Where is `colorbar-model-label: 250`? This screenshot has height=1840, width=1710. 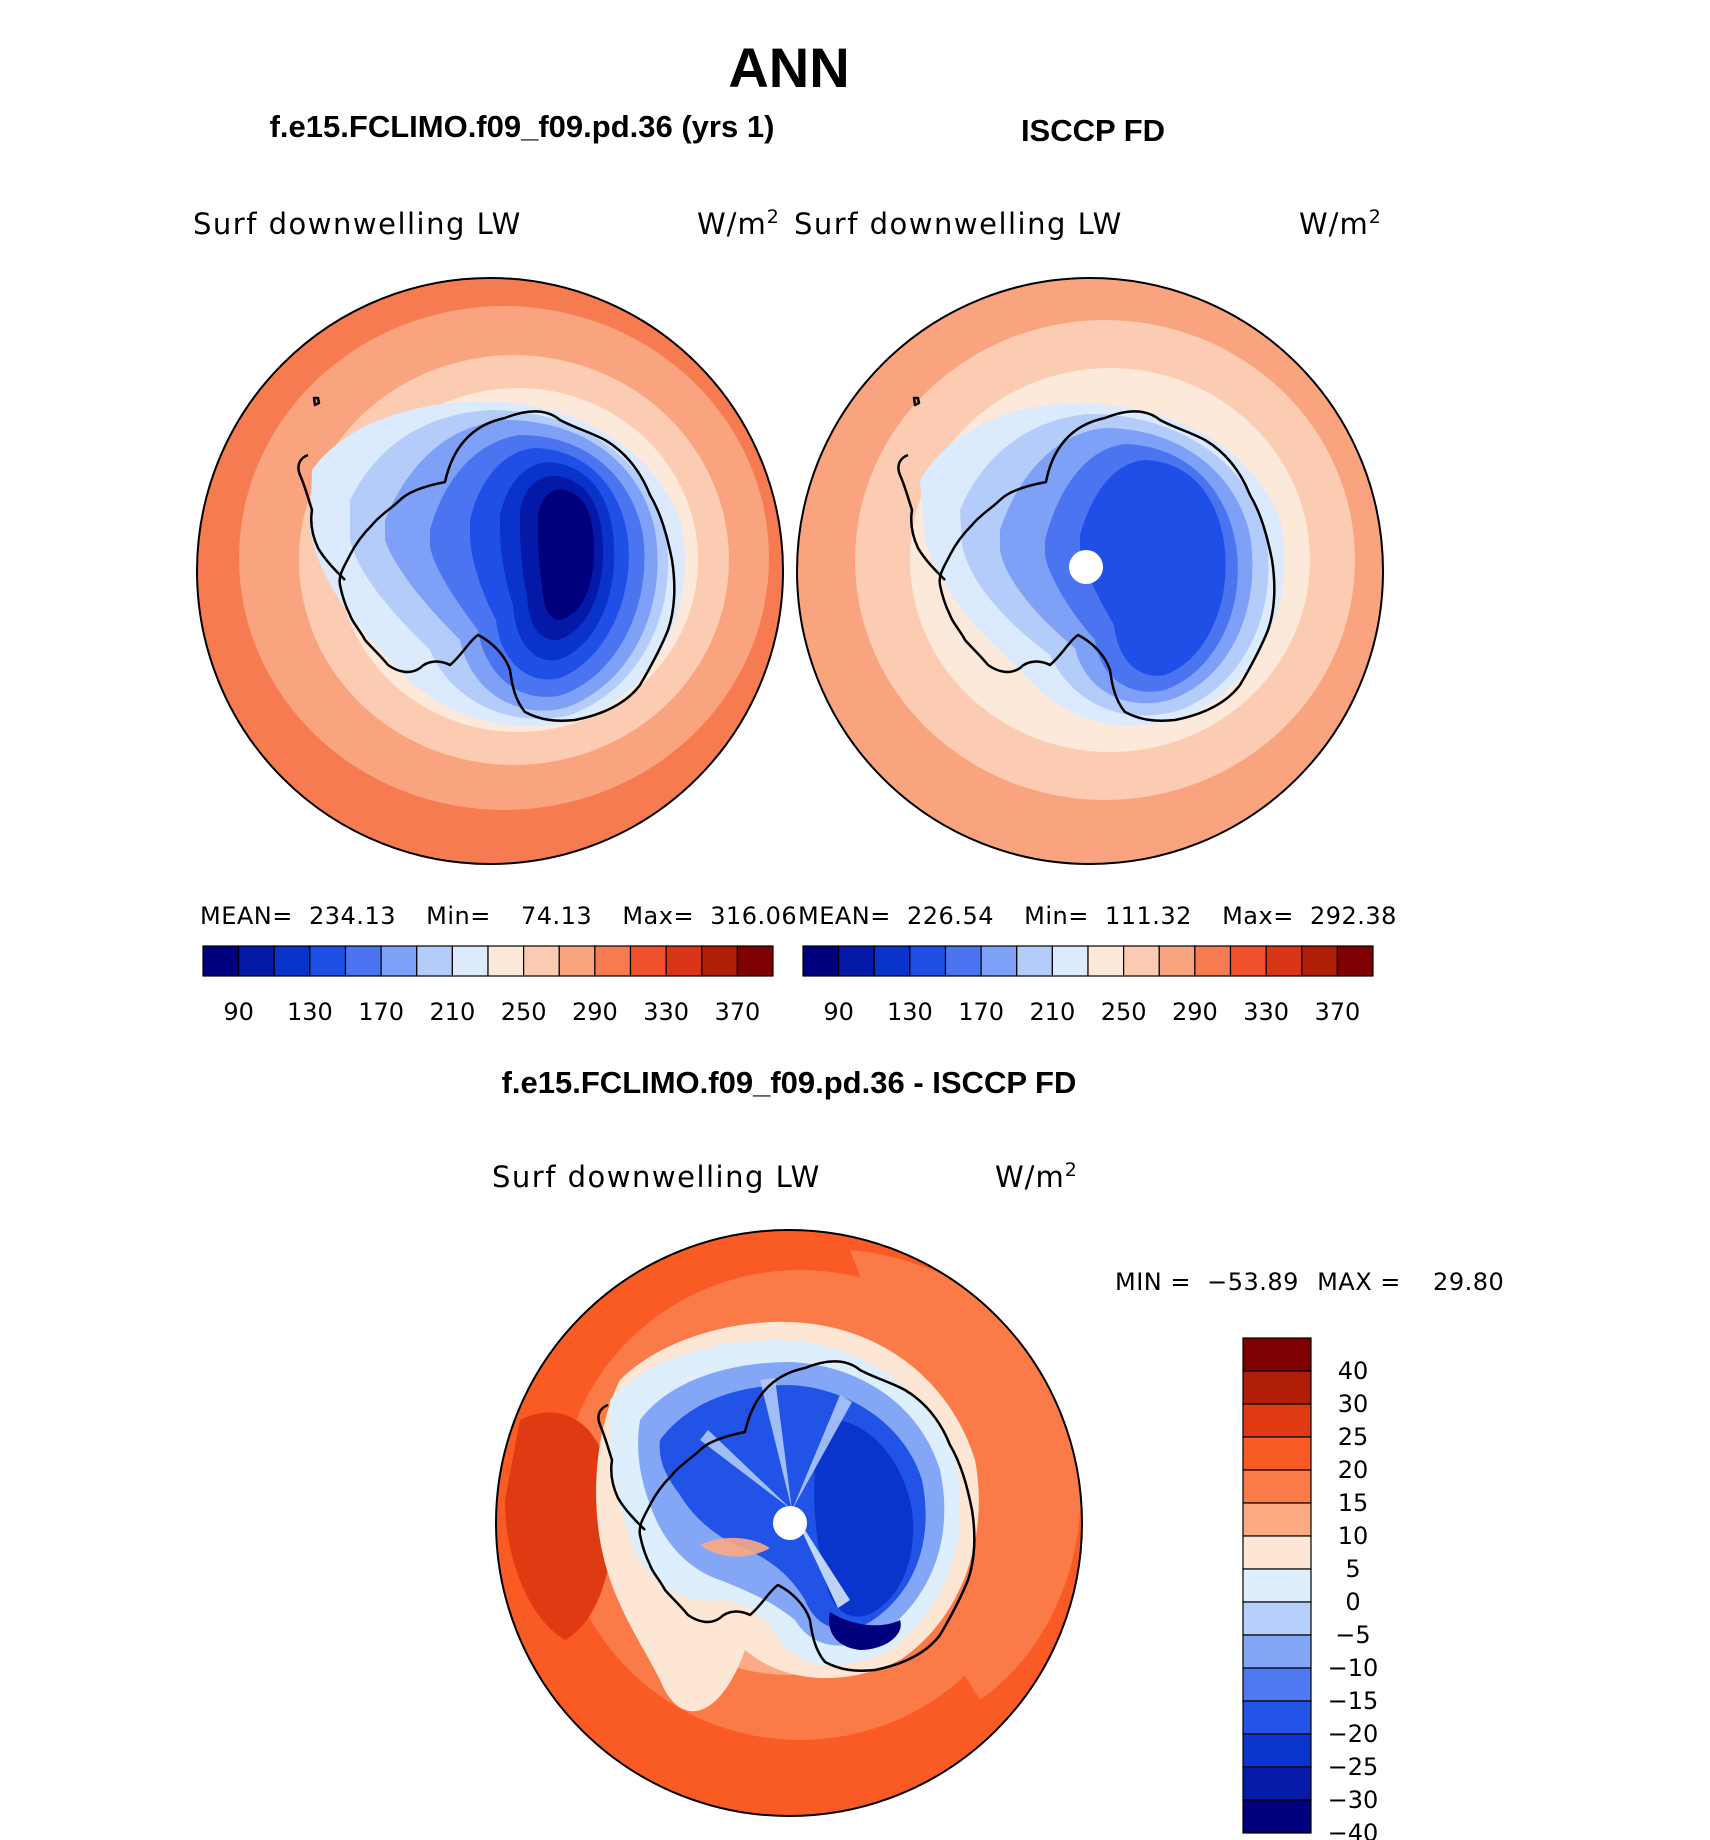 colorbar-model-label: 250 is located at coordinates (524, 1012).